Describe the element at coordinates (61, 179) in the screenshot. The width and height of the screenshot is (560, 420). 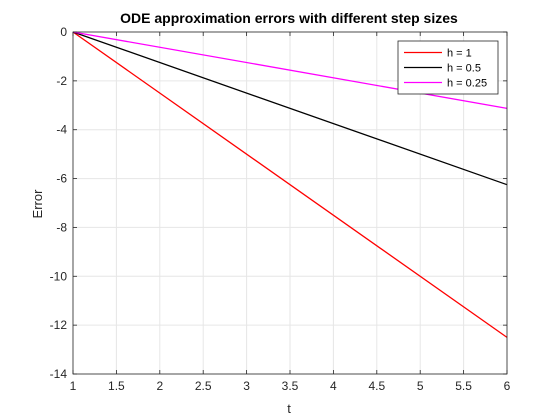
I see `y-tick-label: -6` at that location.